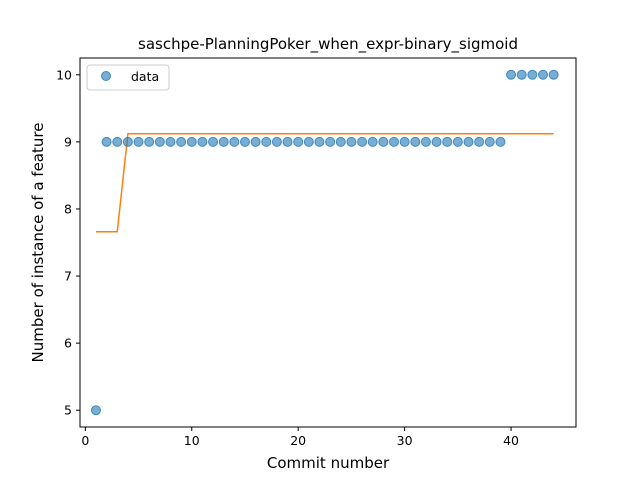 This screenshot has height=480, width=640. I want to click on y-tick-label: 5, so click(68, 410).